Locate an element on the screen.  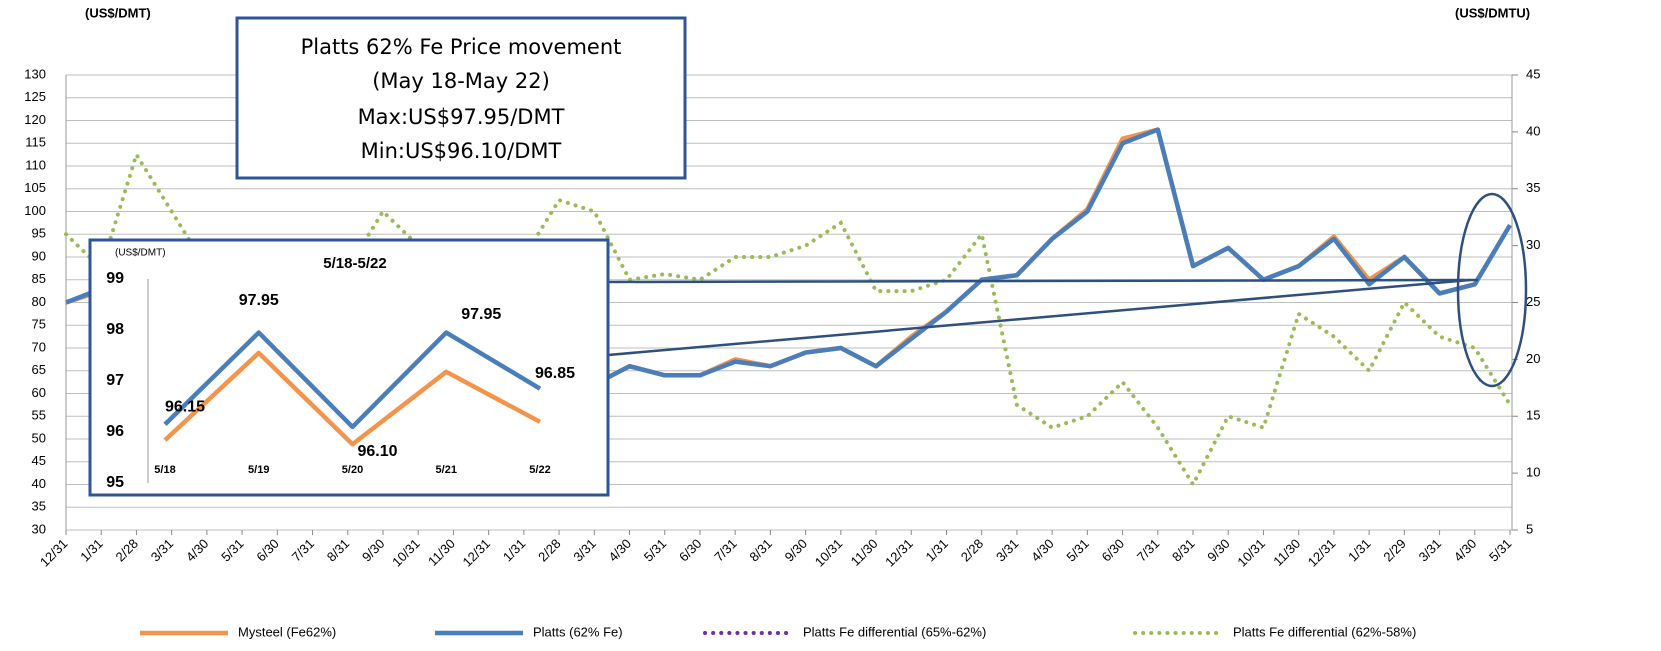
y-tick-label: 85 is located at coordinates (39, 278).